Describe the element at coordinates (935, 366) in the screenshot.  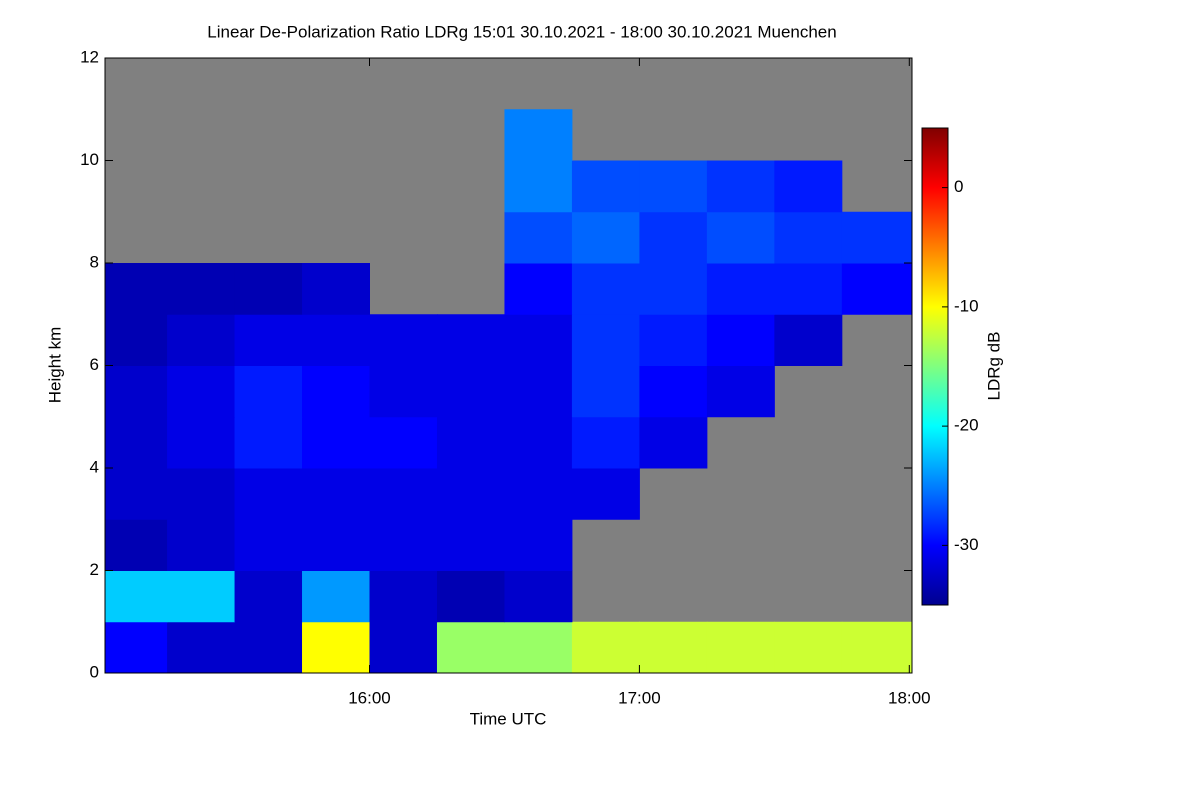
I see `colorbar` at that location.